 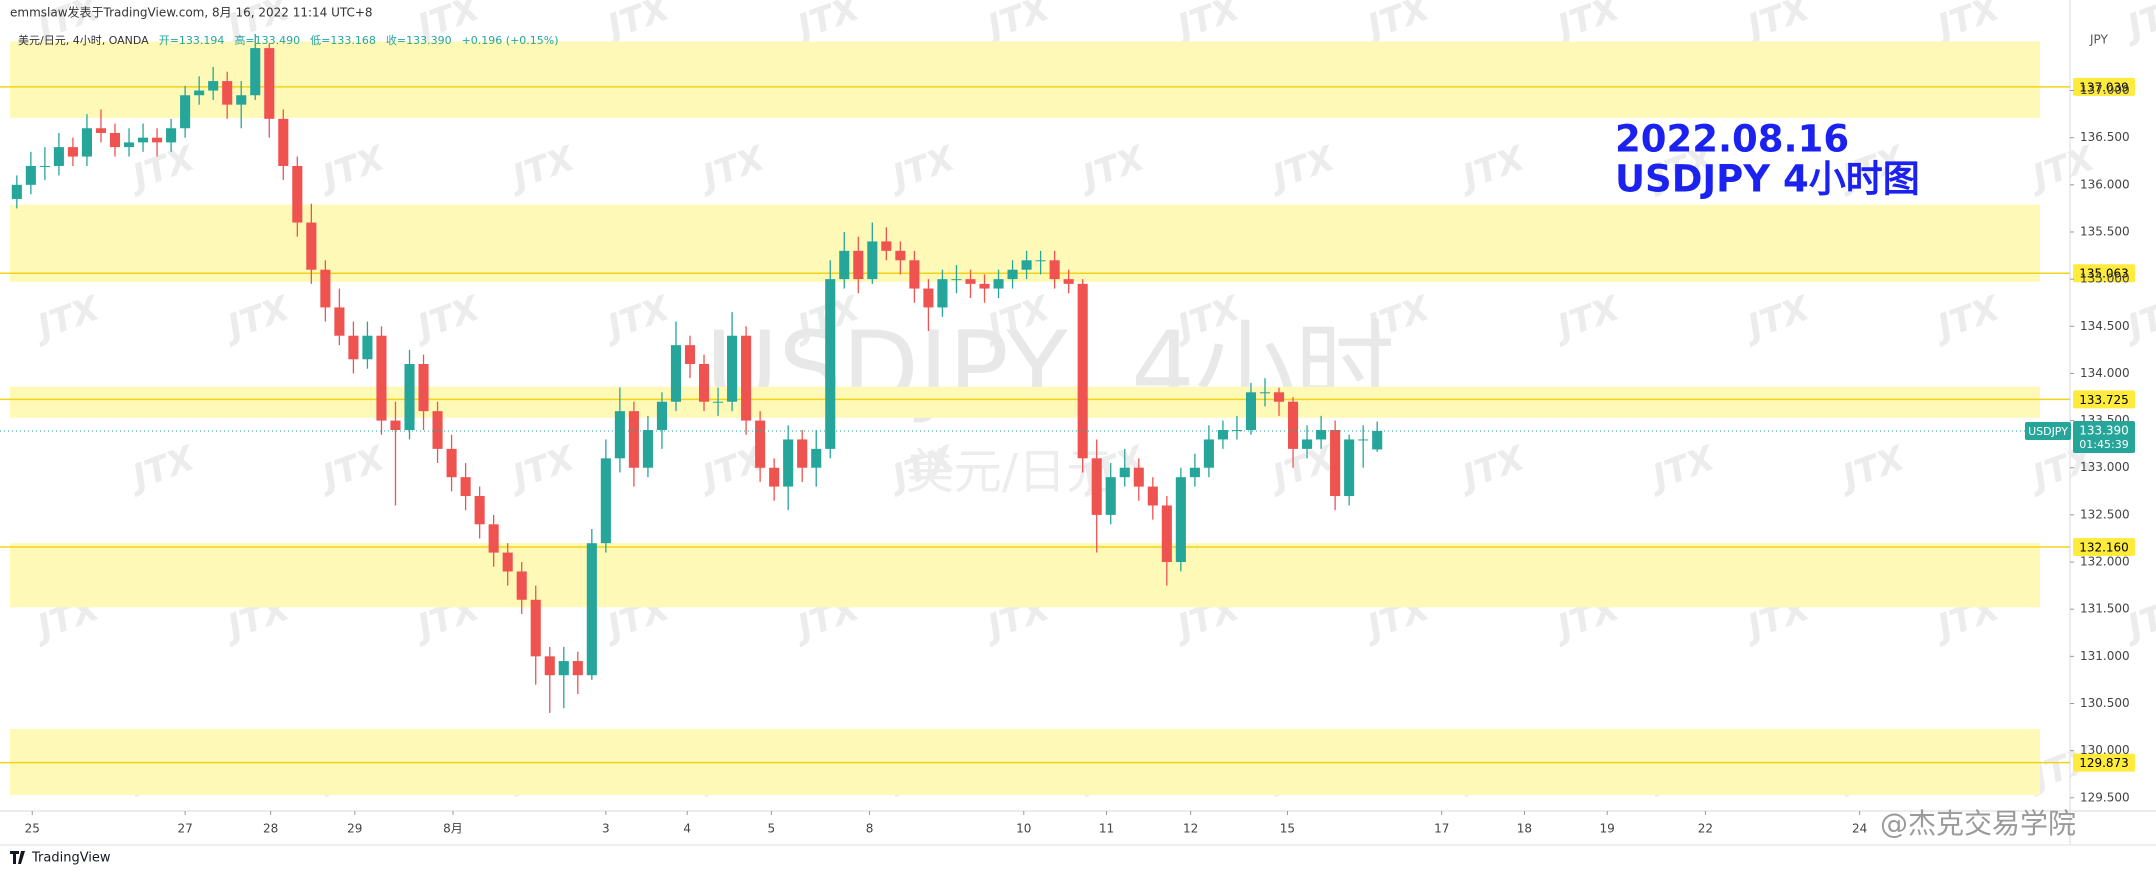 I want to click on level-label: 133.725, so click(x=2104, y=400).